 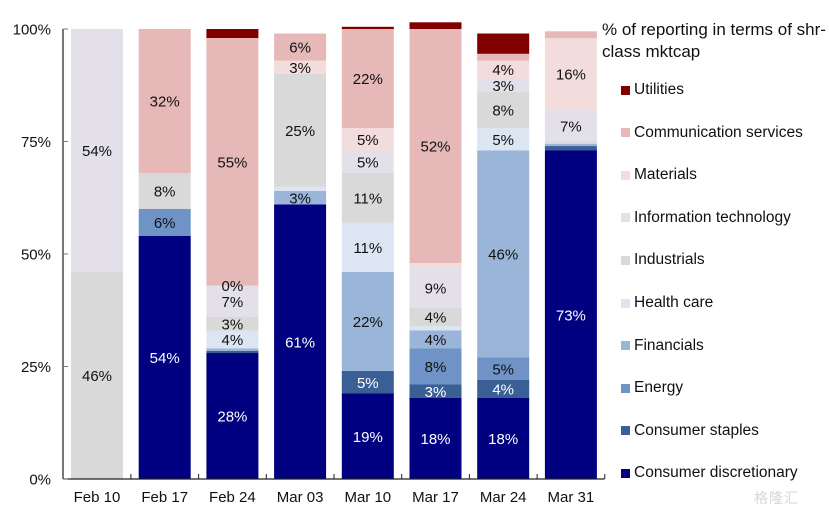 I want to click on legend-item: Consumer discretionary, so click(x=709, y=473).